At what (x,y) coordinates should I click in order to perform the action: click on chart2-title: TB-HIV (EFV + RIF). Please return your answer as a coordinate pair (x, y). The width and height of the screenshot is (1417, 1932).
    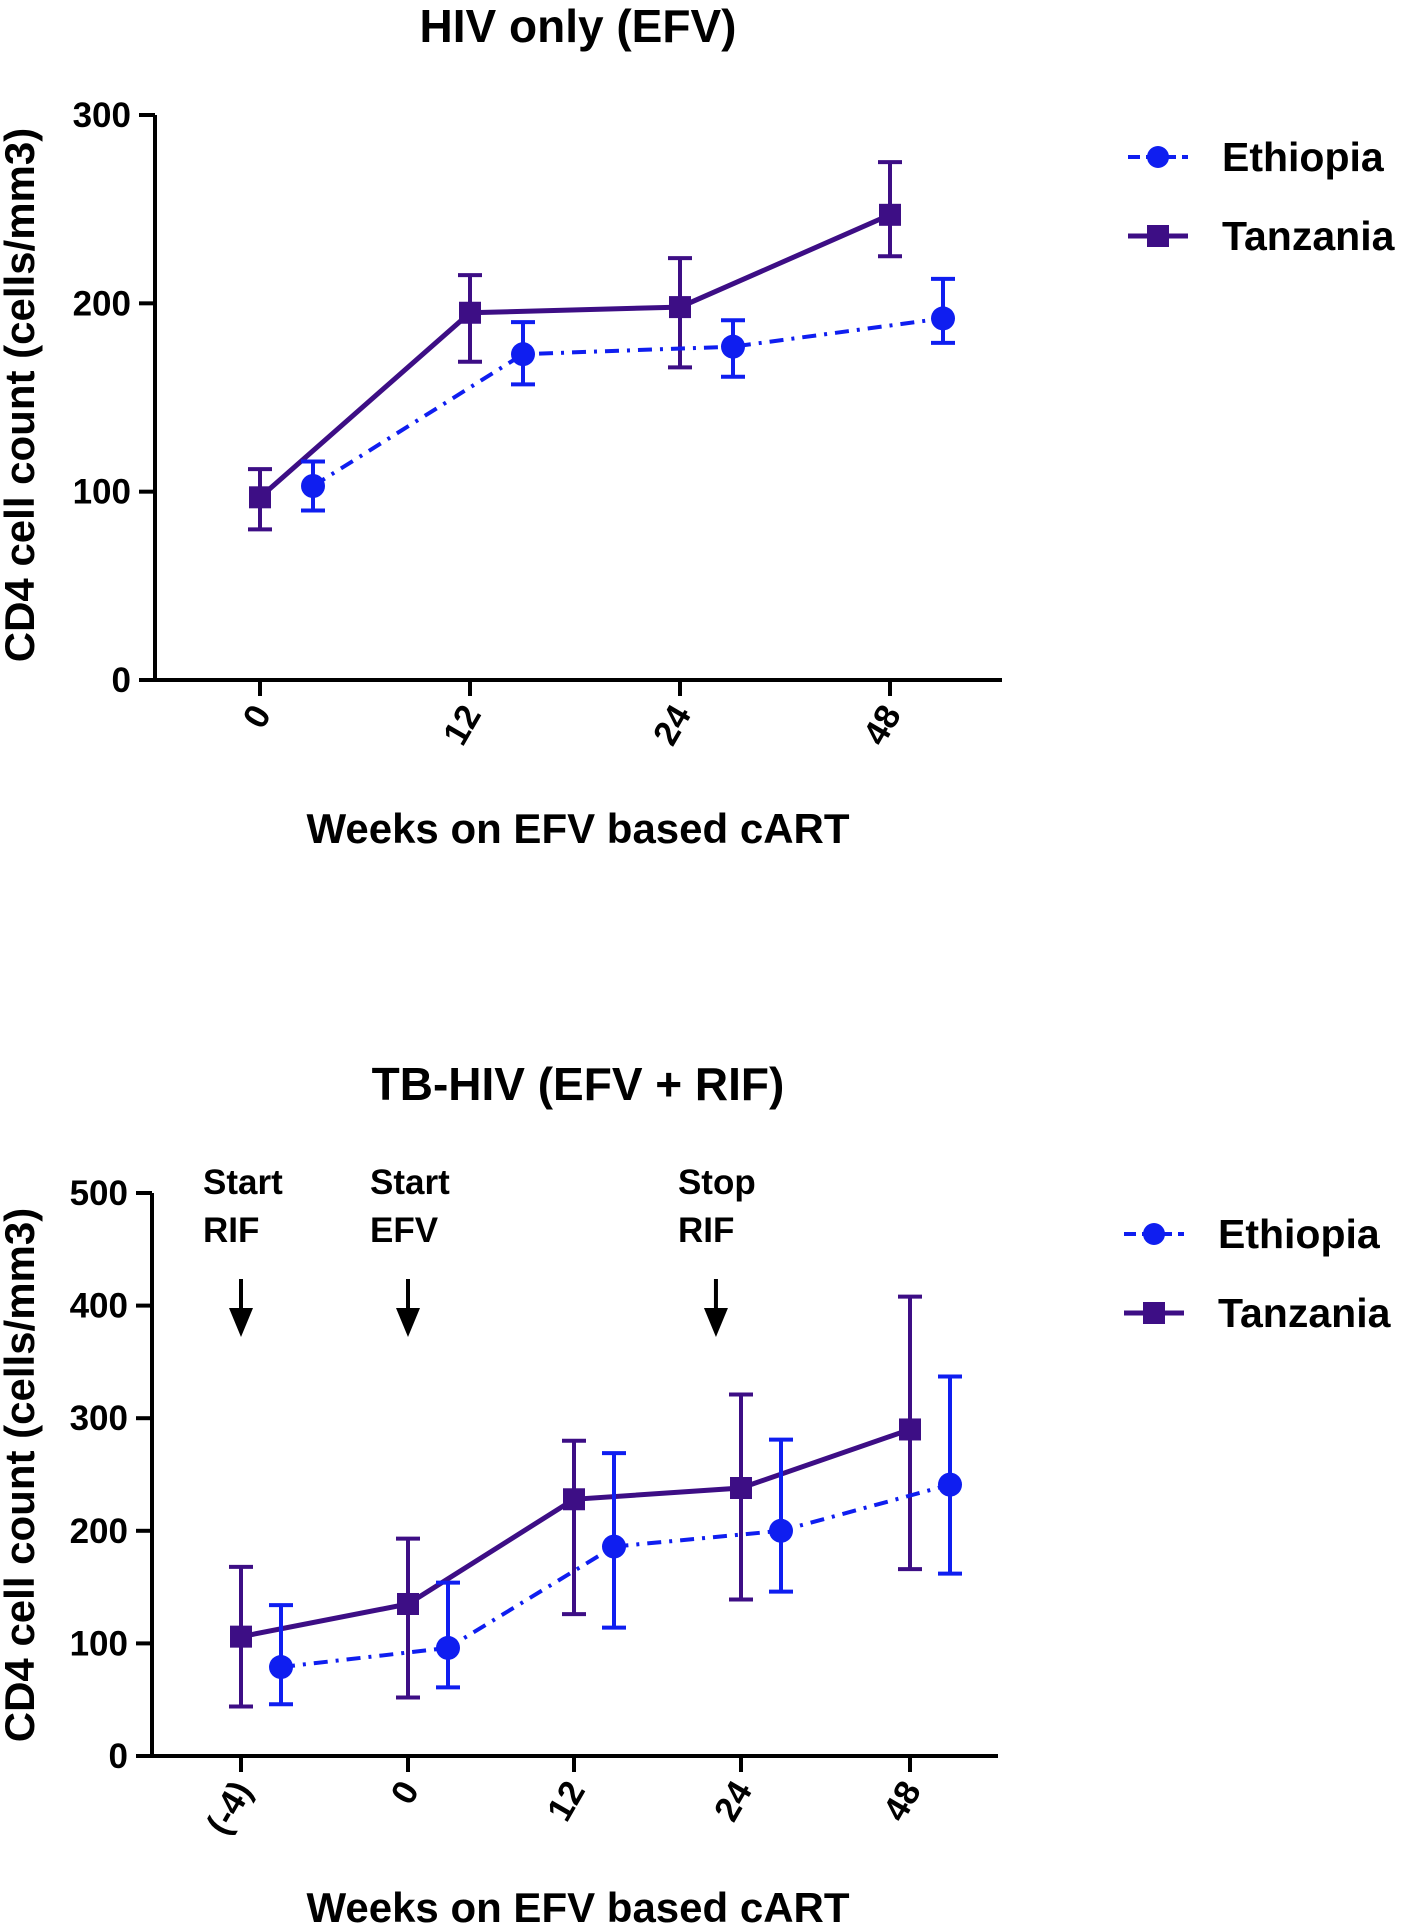
    Looking at the image, I should click on (578, 1084).